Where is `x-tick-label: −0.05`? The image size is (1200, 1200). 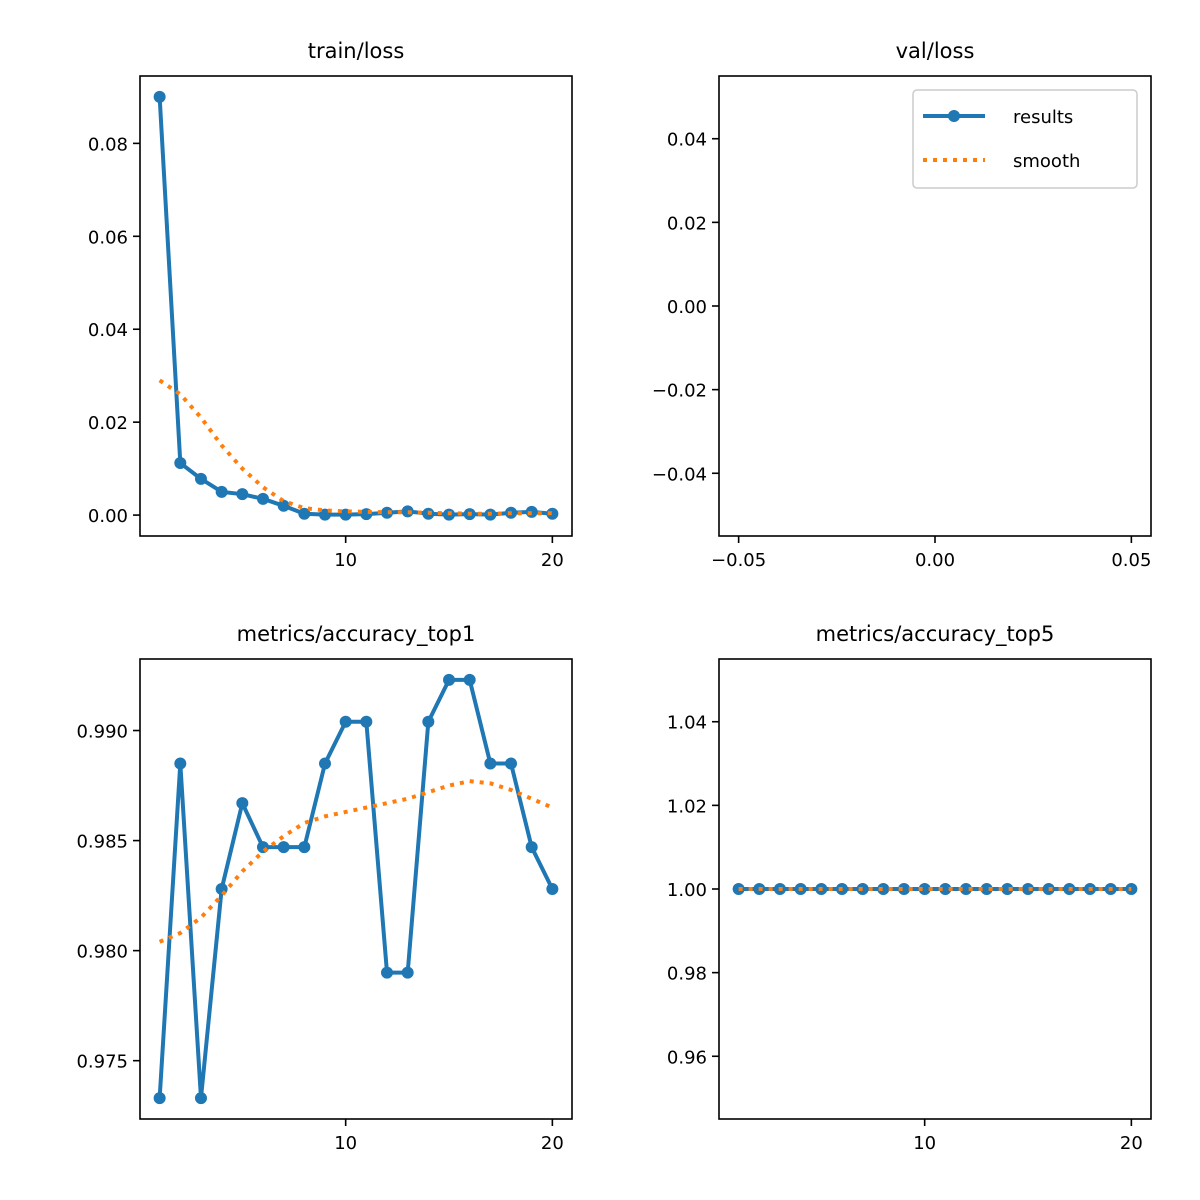 x-tick-label: −0.05 is located at coordinates (738, 560).